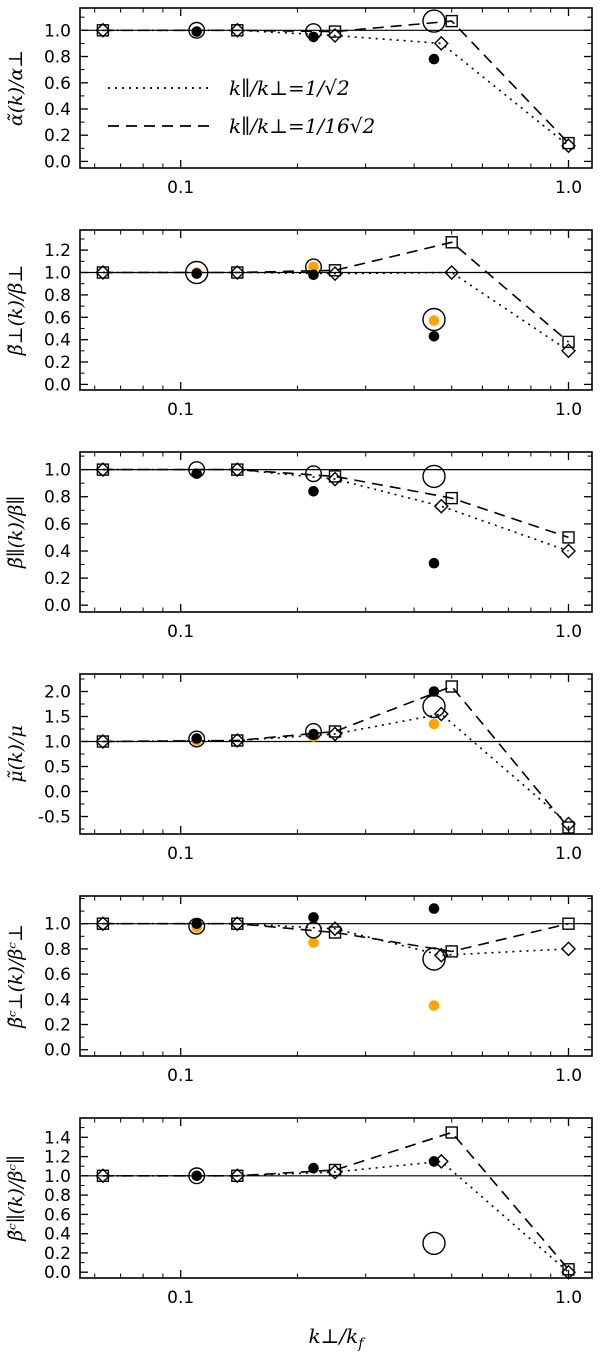 This screenshot has width=600, height=1365. Describe the element at coordinates (241, 107) in the screenshot. I see `legend: k∥/k⊥=1/√2 k∥/k⊥=1/16√2` at that location.